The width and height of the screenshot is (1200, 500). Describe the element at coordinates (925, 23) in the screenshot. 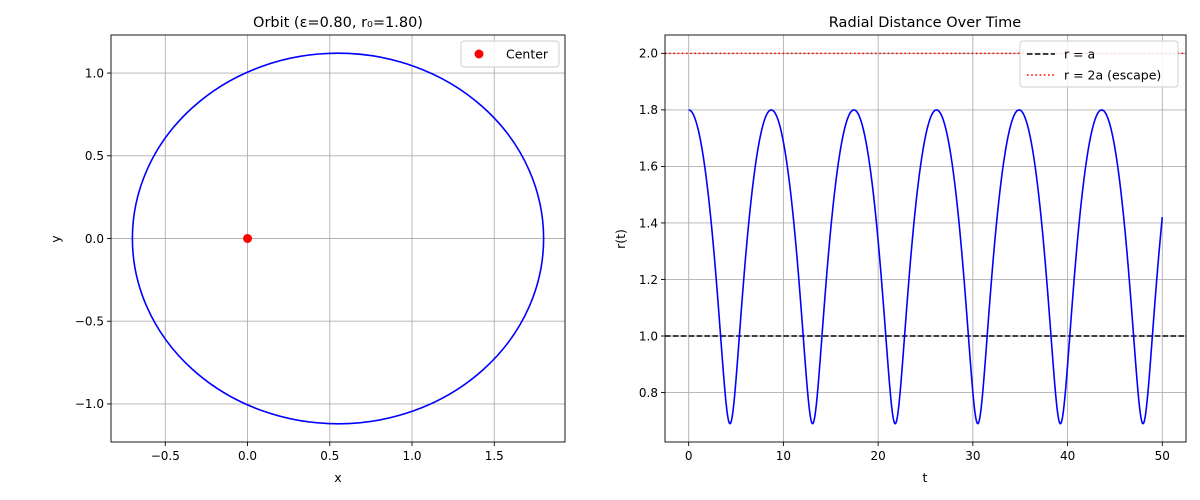

I see `radial-chart-title: Radial Distance Over Time` at that location.